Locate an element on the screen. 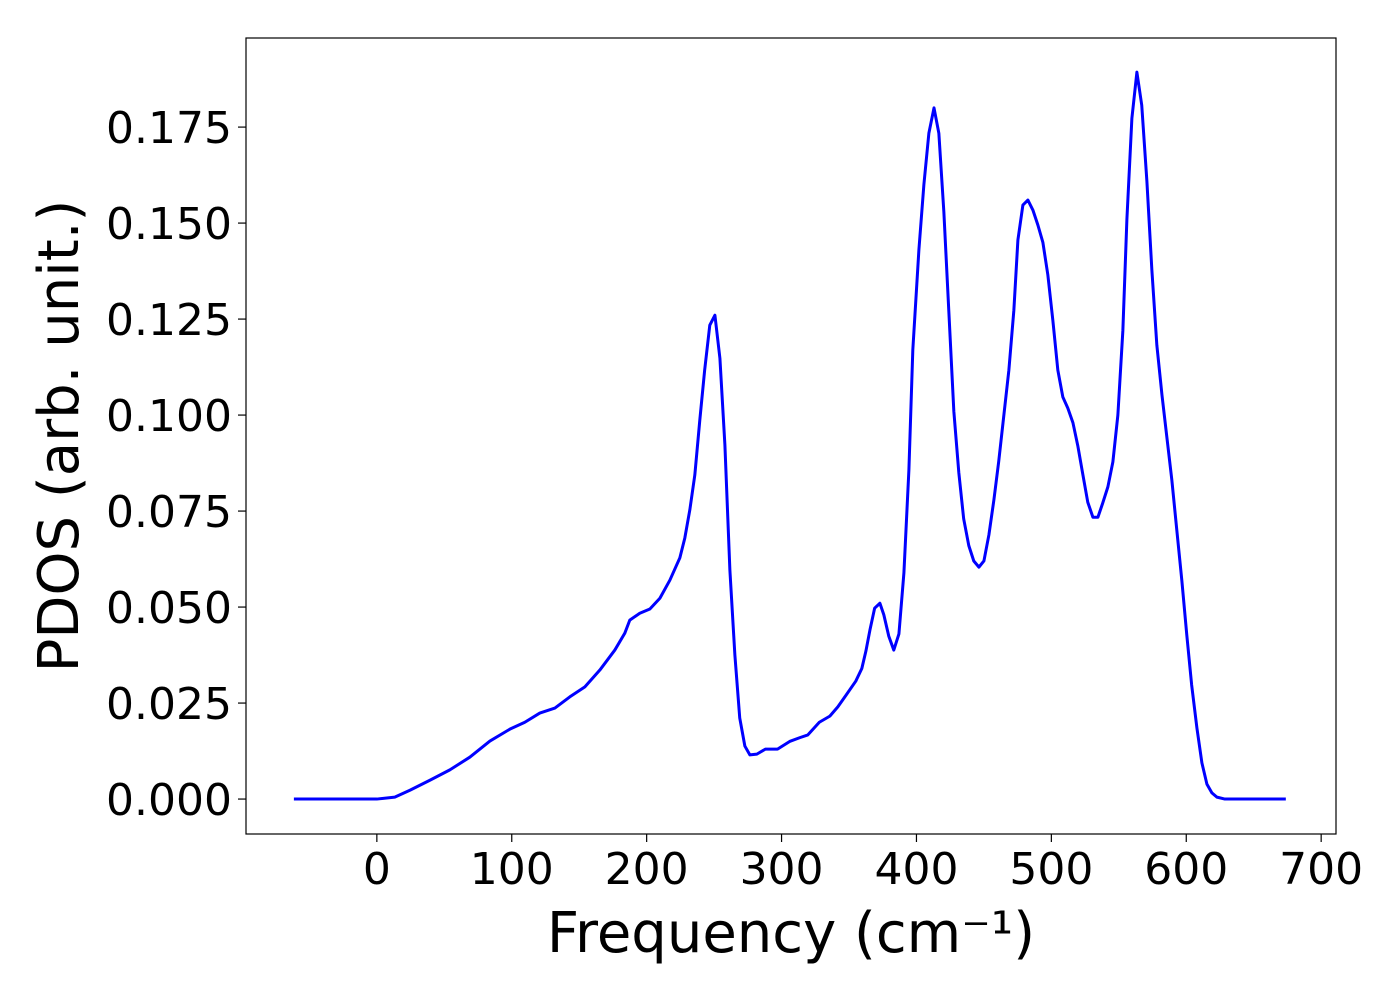 The width and height of the screenshot is (1400, 1004). x-tick-label: 200 is located at coordinates (647, 869).